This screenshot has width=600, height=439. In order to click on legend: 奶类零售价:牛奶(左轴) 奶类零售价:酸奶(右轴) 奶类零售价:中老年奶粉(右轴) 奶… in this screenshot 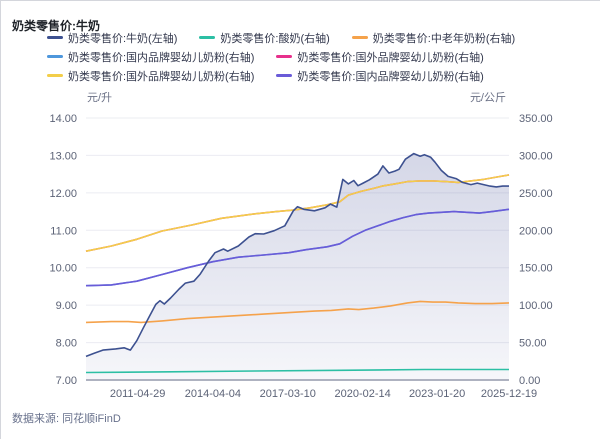, I will do `click(320, 56)`.